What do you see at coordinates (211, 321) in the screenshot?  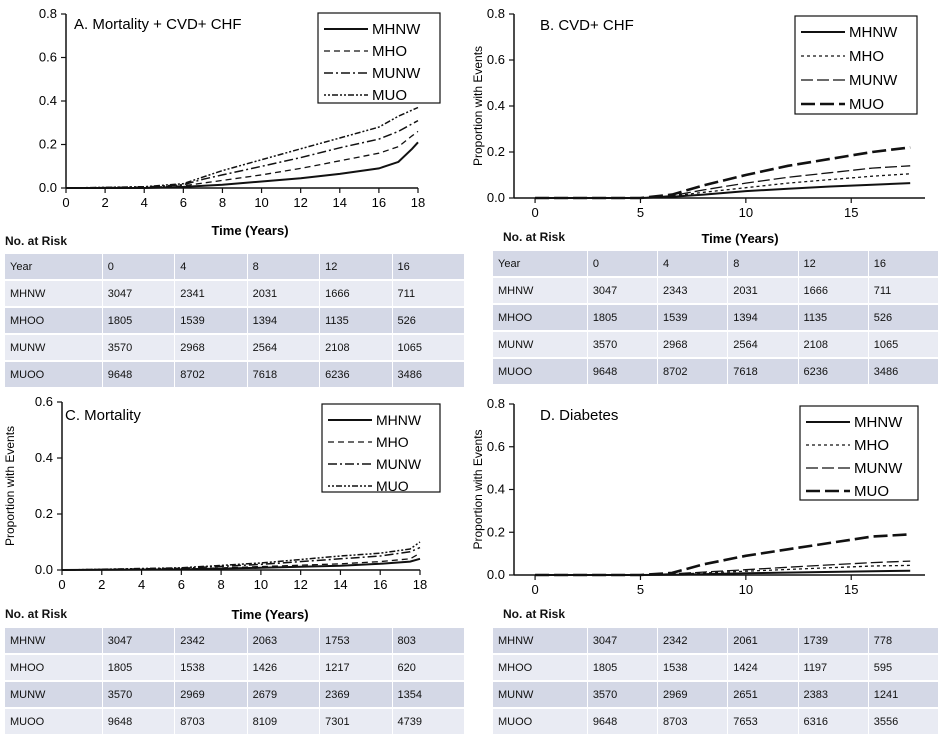 I see `risk-cell: 1539` at bounding box center [211, 321].